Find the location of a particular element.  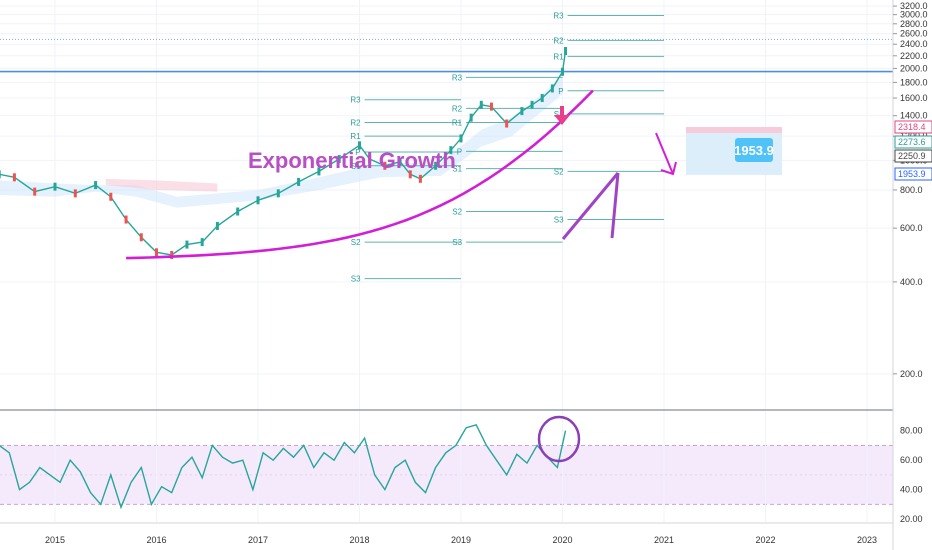

rsi-indicator is located at coordinates (283, 466).